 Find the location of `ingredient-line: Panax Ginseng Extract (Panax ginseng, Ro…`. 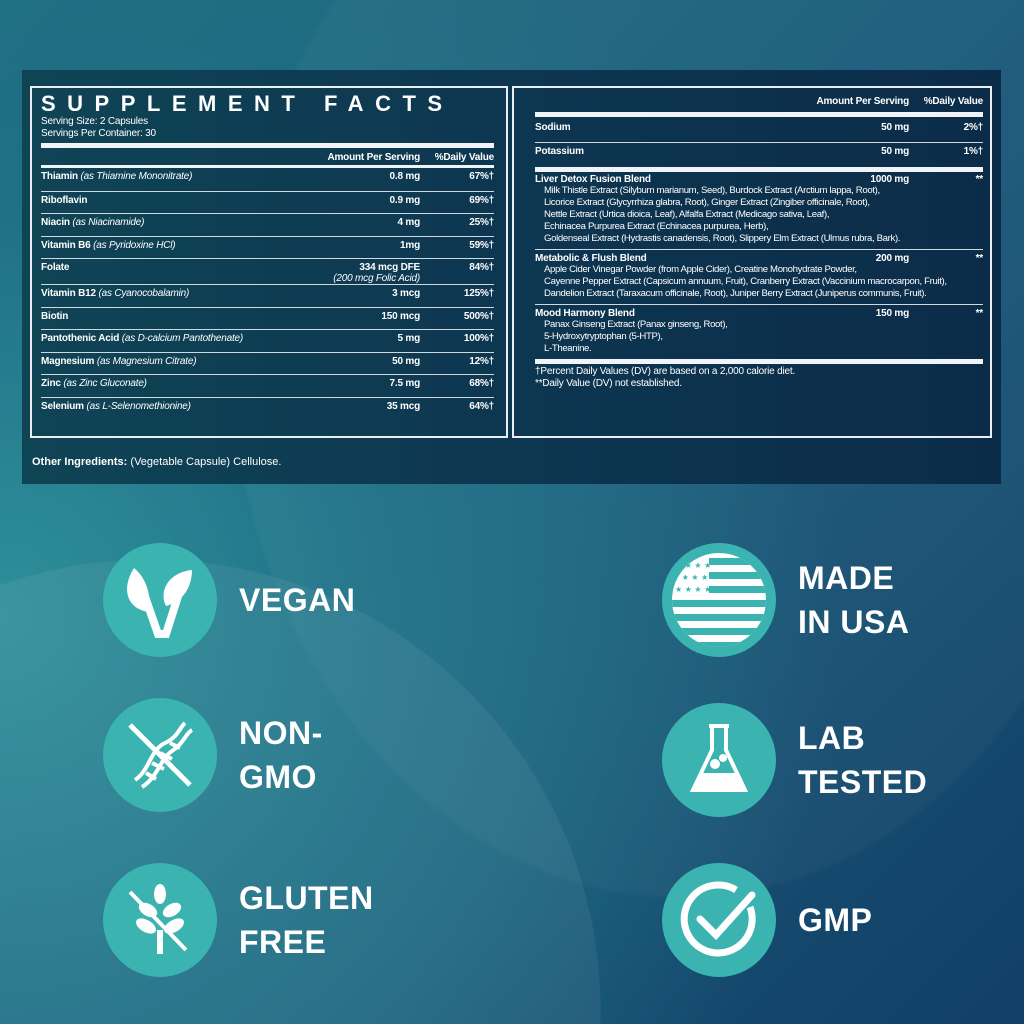

ingredient-line: Panax Ginseng Extract (Panax ginseng, Ro… is located at coordinates (636, 324).